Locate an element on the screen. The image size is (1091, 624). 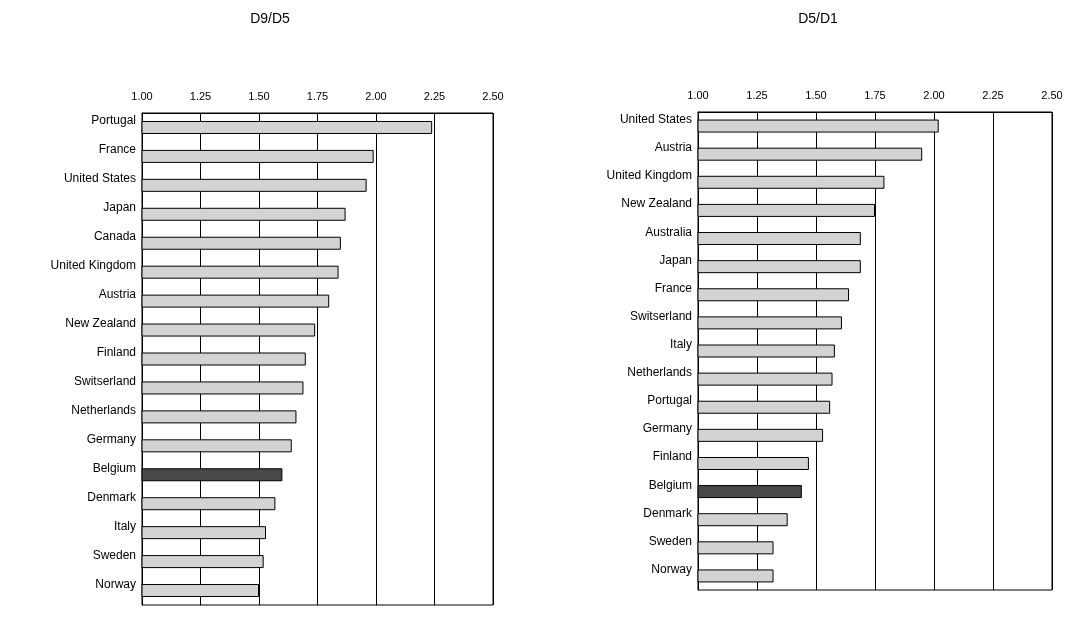
y-tick-label: Australia is located at coordinates (669, 231).